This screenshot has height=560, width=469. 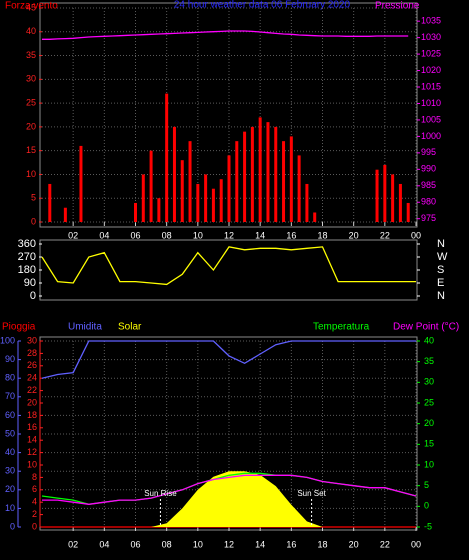 I want to click on y2-tick-label: 25, so click(x=429, y=402).